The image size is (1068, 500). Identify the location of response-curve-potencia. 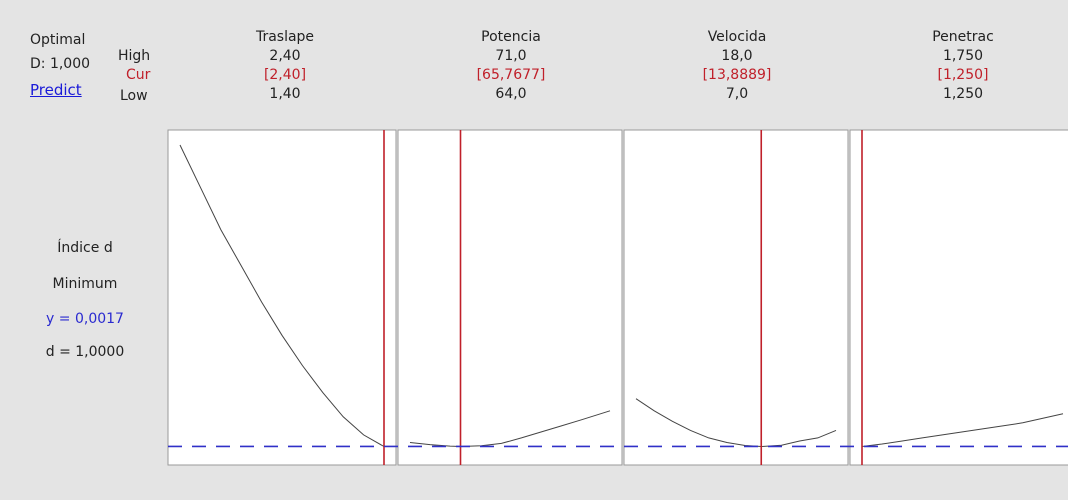
(510, 429).